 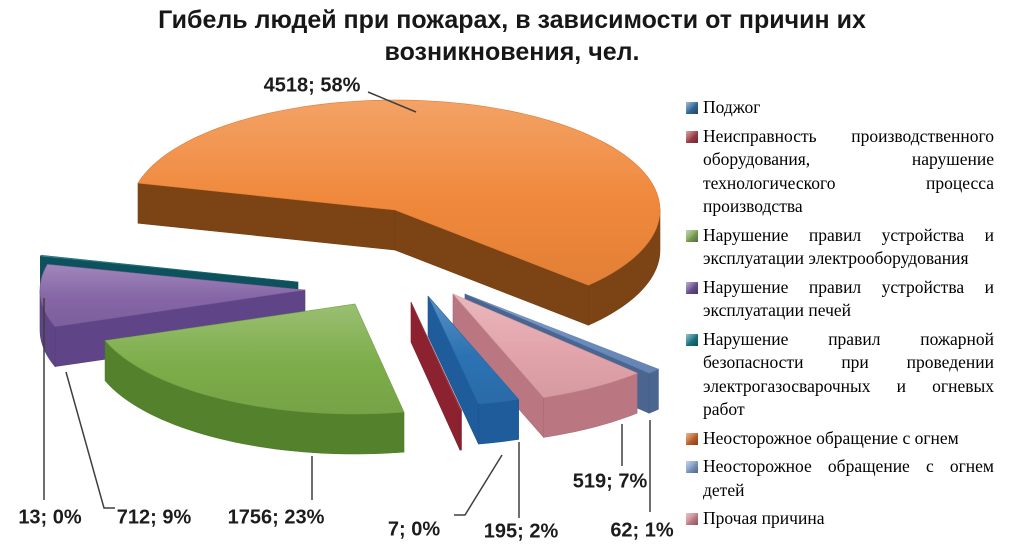 I want to click on data-label: 712; 9%, so click(x=154, y=517).